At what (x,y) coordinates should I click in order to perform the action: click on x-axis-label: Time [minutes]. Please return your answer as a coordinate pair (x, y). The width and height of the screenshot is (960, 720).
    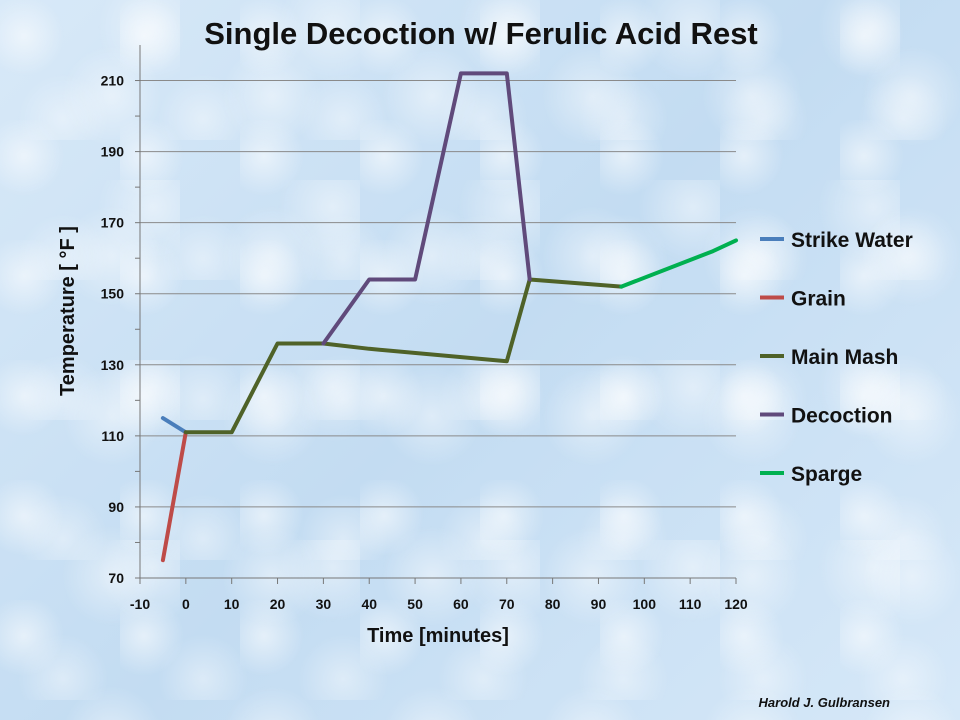
    Looking at the image, I should click on (438, 636).